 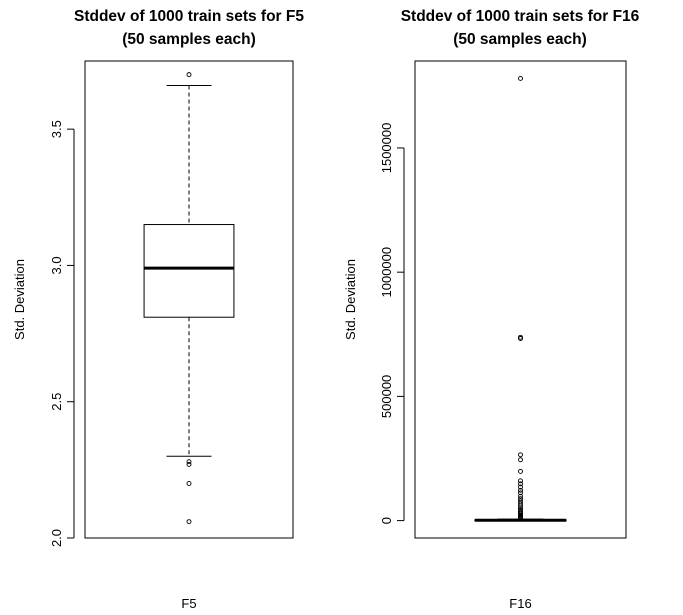 What do you see at coordinates (386, 148) in the screenshot?
I see `y-tick-label: 1500000` at bounding box center [386, 148].